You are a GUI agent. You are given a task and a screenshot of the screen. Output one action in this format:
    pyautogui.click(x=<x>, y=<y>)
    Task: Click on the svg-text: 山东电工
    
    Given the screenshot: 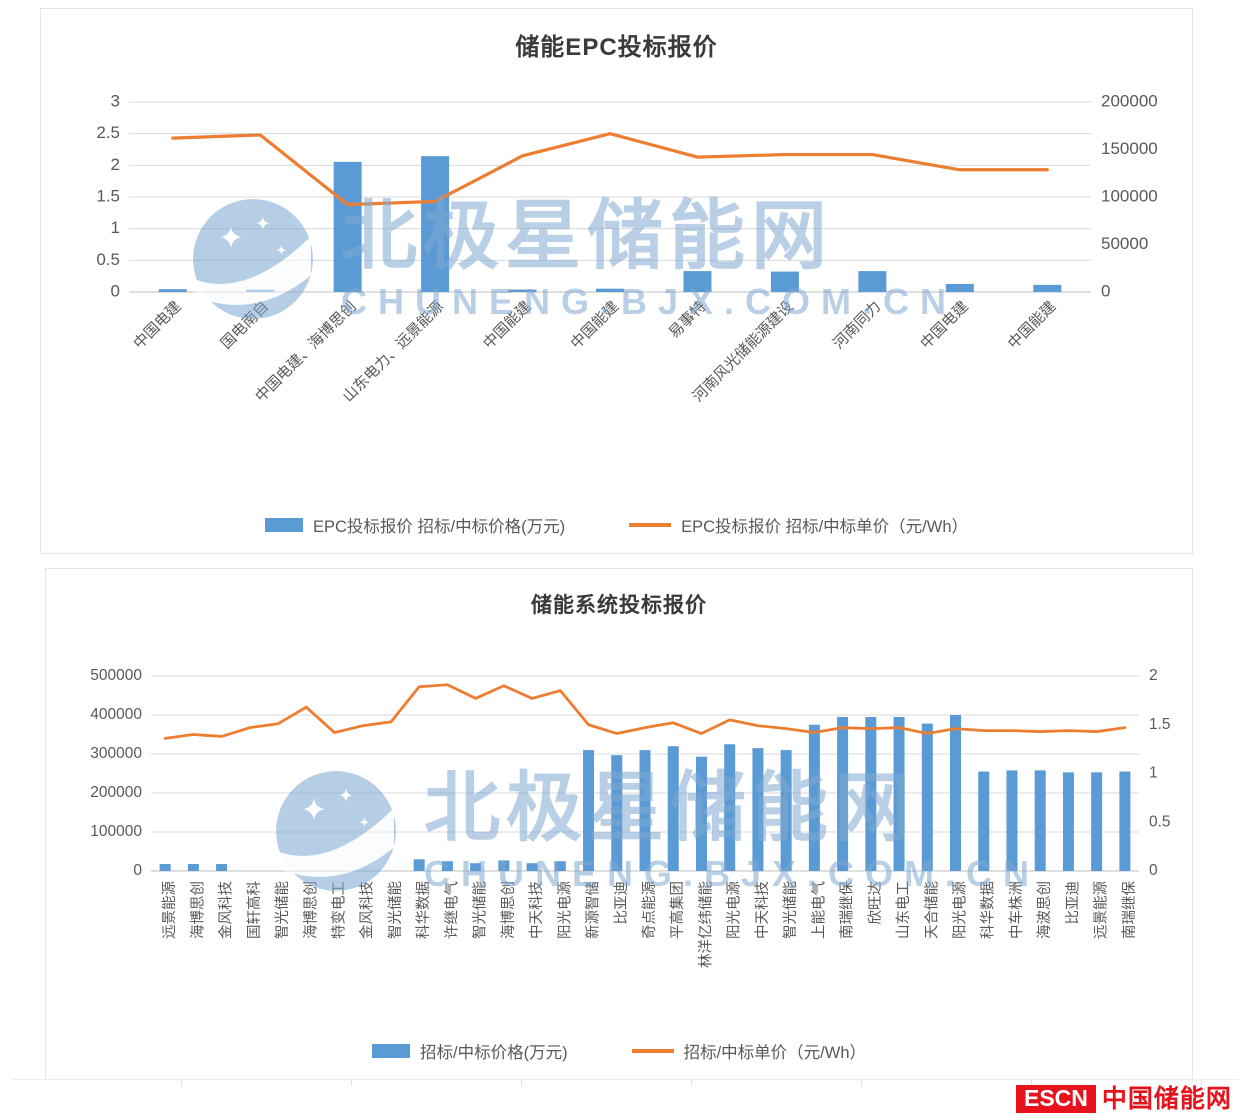 What is the action you would take?
    pyautogui.click(x=903, y=910)
    